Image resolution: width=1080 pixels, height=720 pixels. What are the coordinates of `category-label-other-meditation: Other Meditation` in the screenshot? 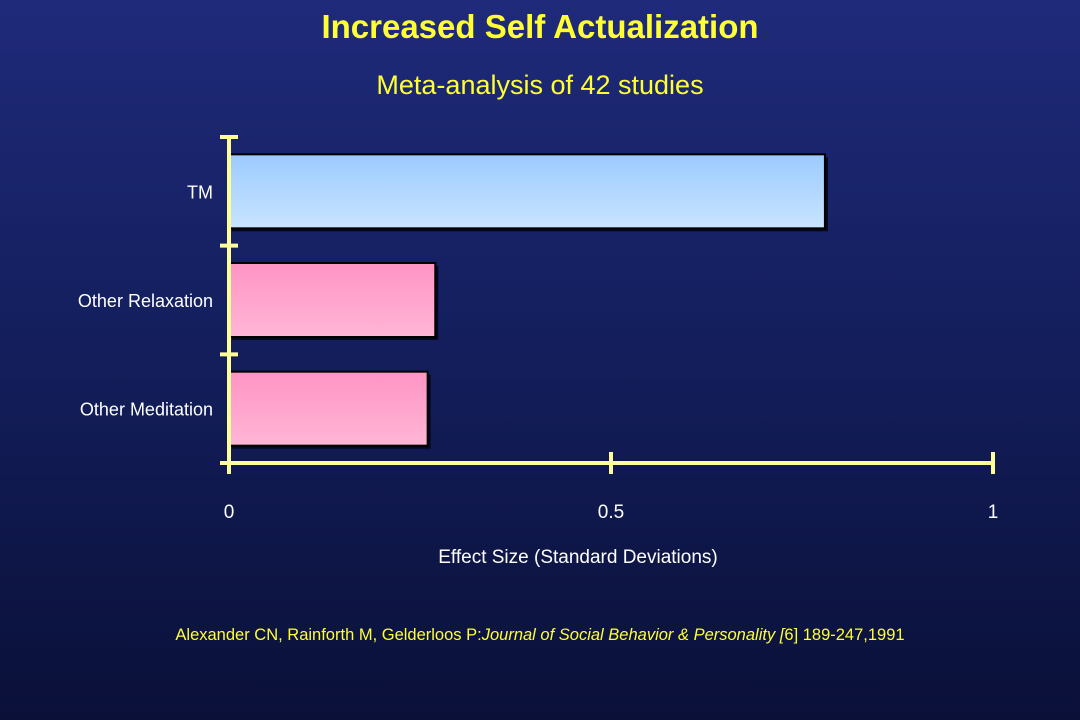 It's located at (146, 410).